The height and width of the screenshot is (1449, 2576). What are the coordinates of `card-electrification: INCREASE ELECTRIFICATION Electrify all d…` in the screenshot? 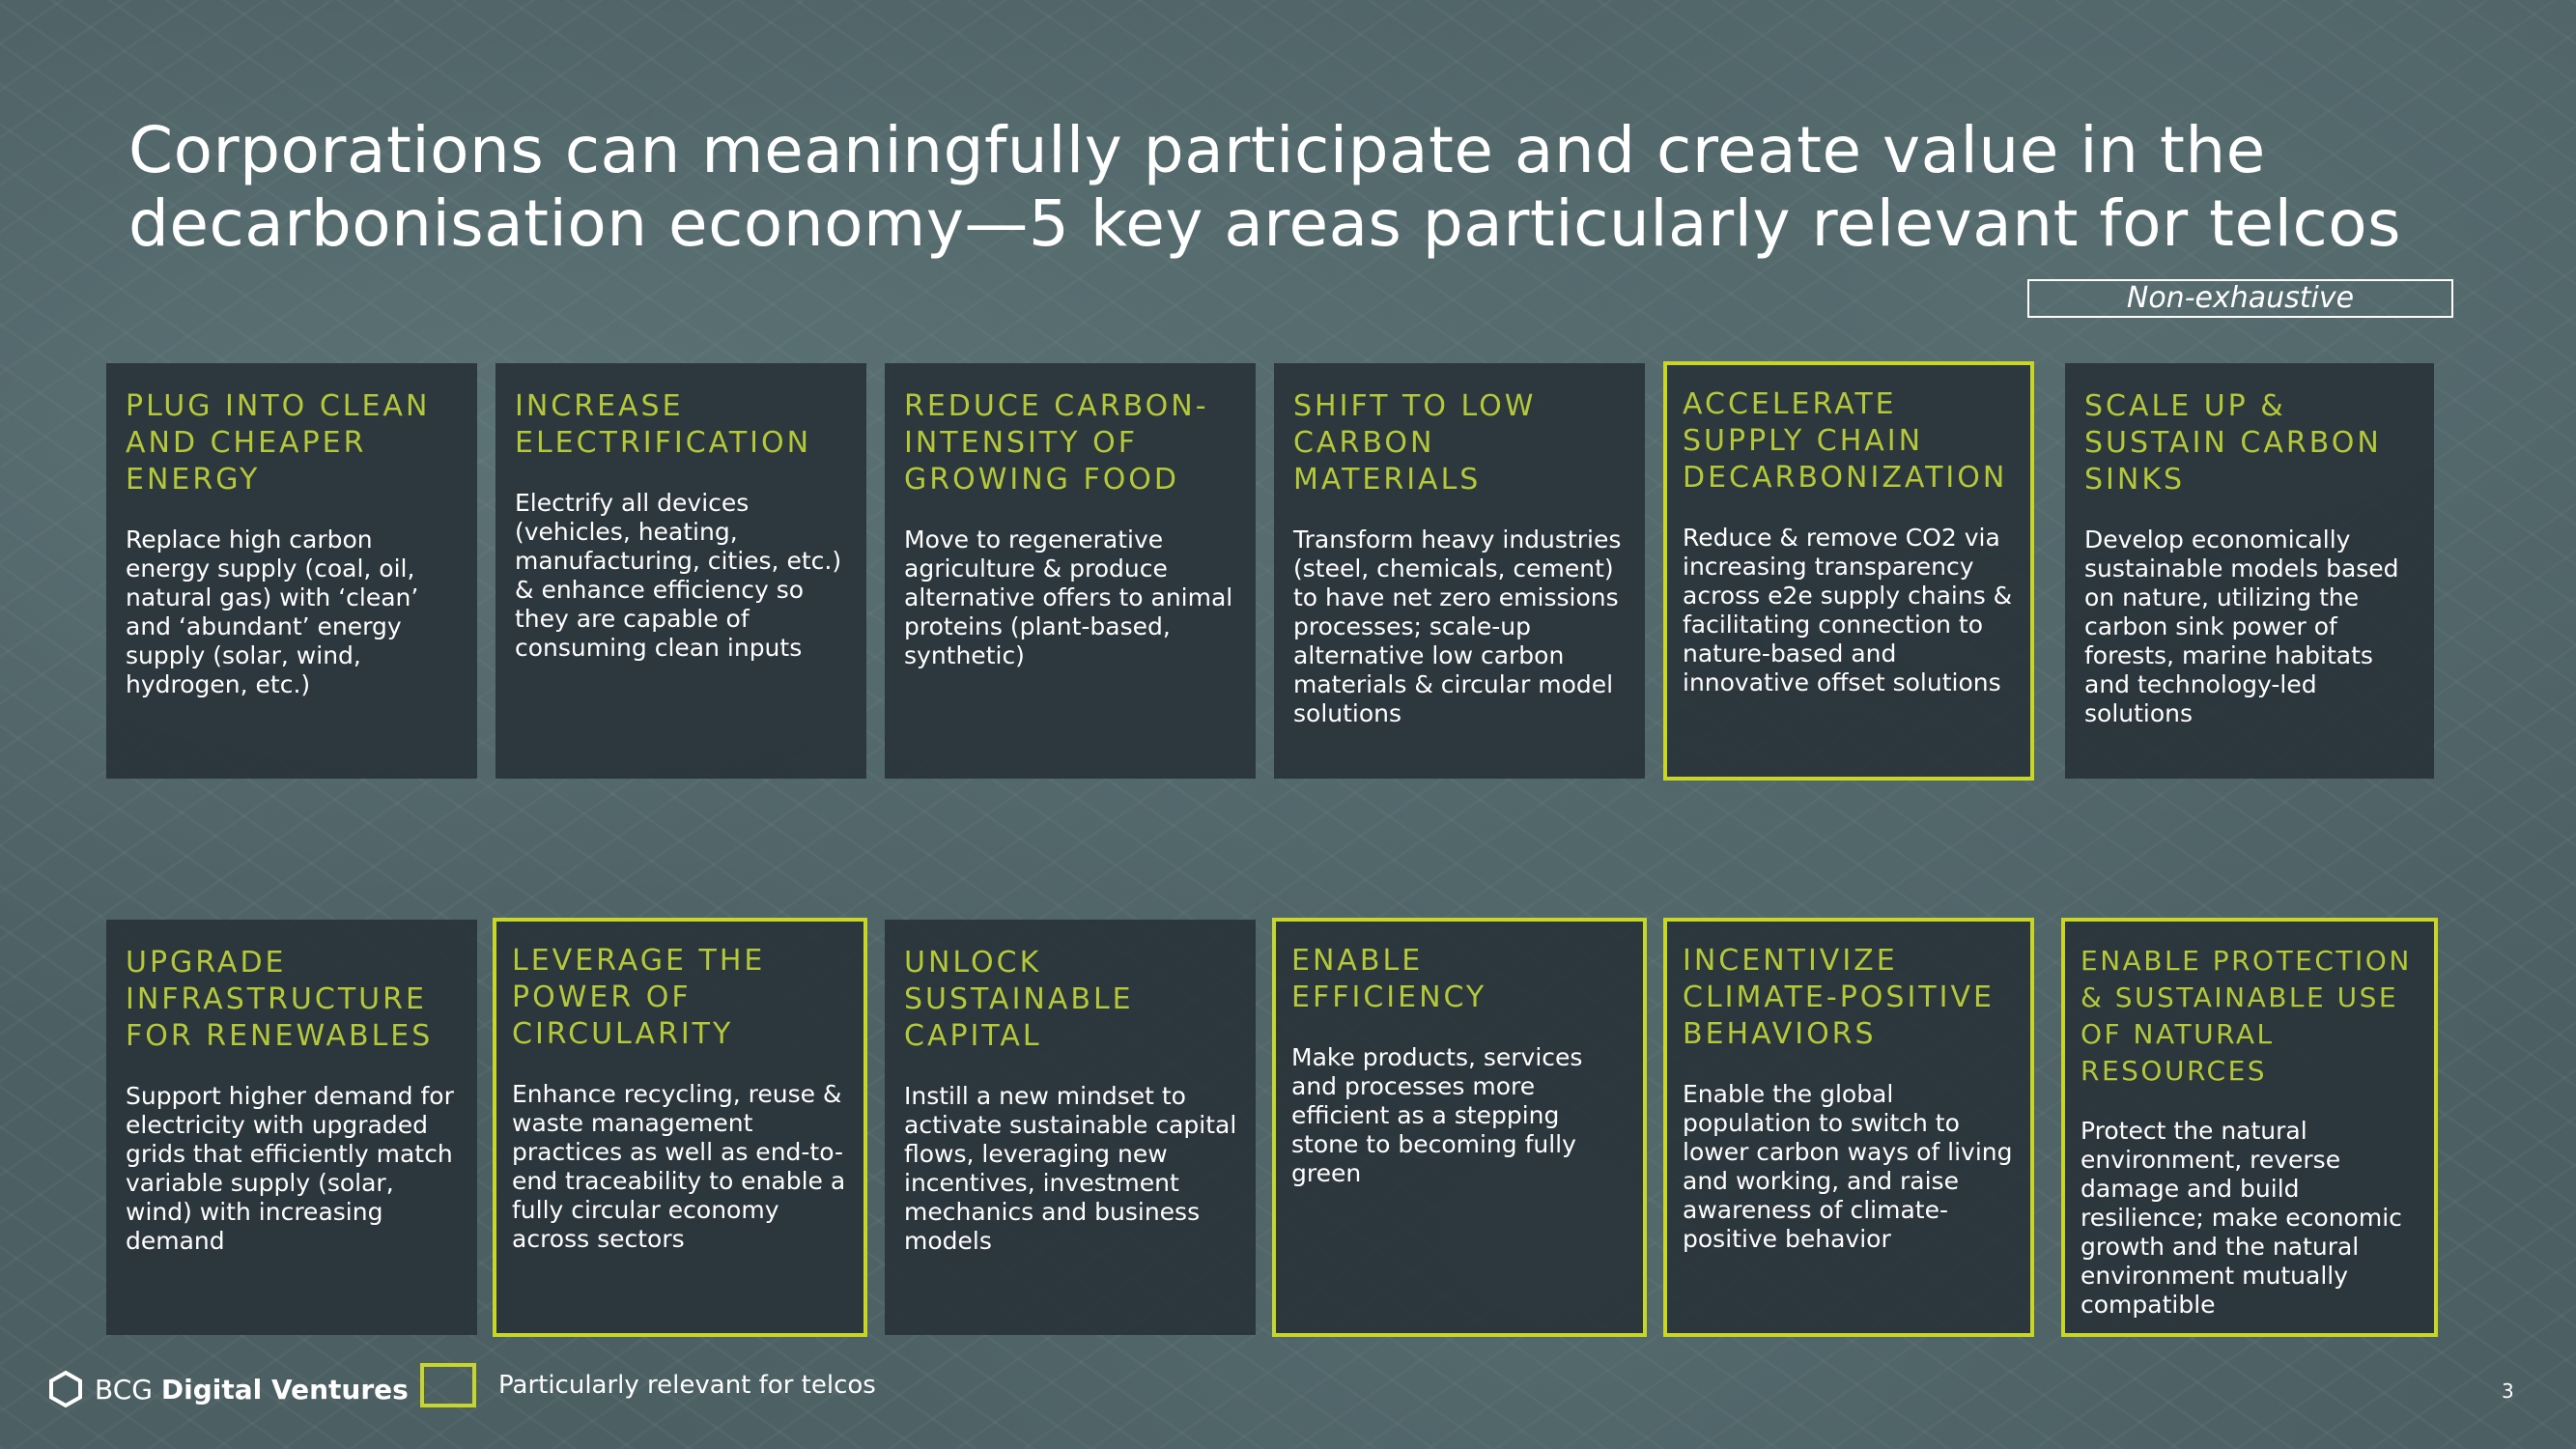 It's located at (680, 571).